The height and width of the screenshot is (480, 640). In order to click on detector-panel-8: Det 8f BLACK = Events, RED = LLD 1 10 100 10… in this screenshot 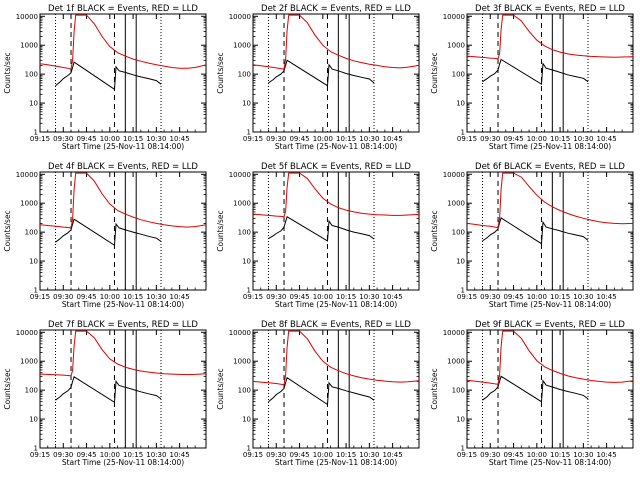, I will do `click(318, 393)`.